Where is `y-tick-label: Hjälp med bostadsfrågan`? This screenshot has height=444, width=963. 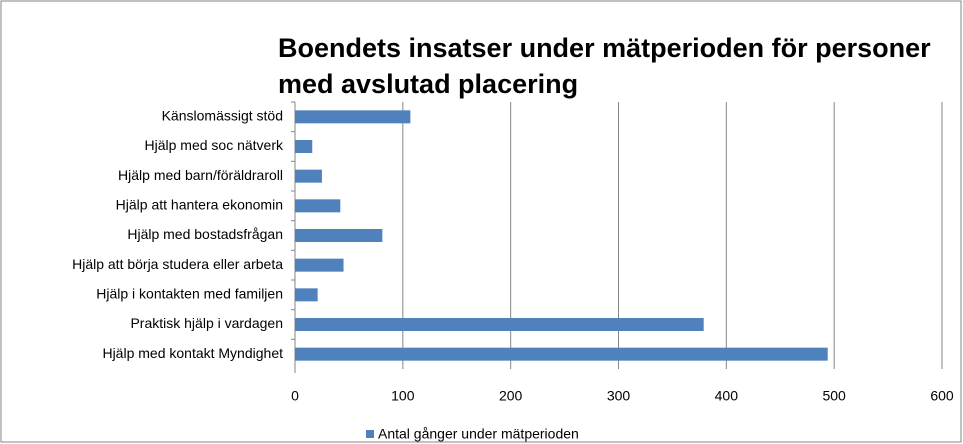 y-tick-label: Hjälp med bostadsfrågan is located at coordinates (205, 234).